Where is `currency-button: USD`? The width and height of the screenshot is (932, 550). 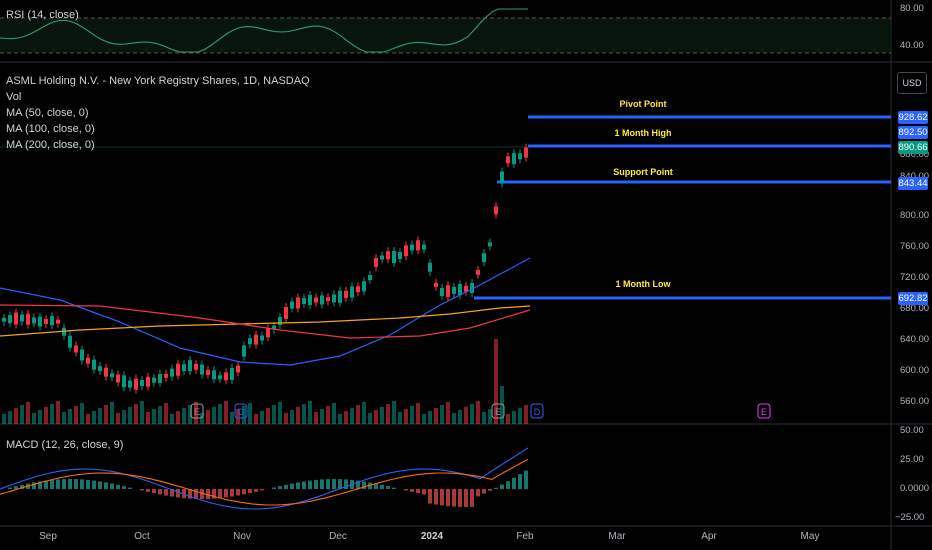 currency-button: USD is located at coordinates (912, 83).